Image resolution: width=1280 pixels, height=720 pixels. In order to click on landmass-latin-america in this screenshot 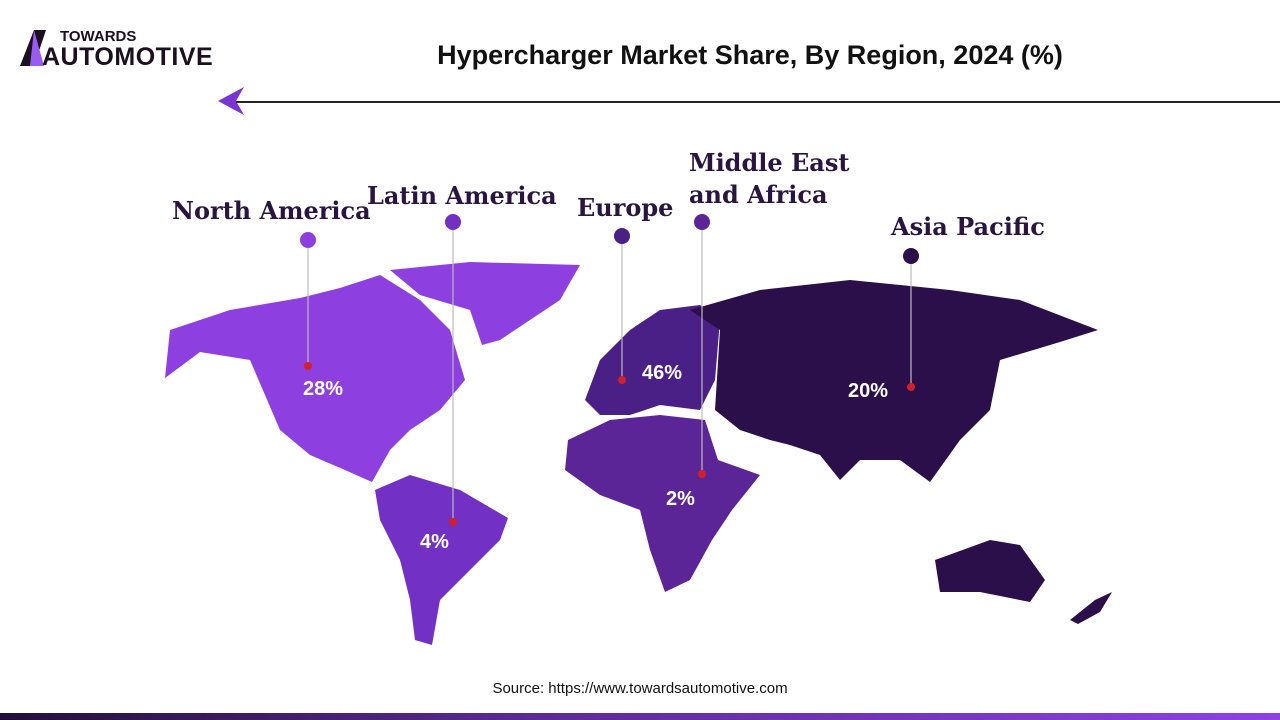, I will do `click(441, 560)`.